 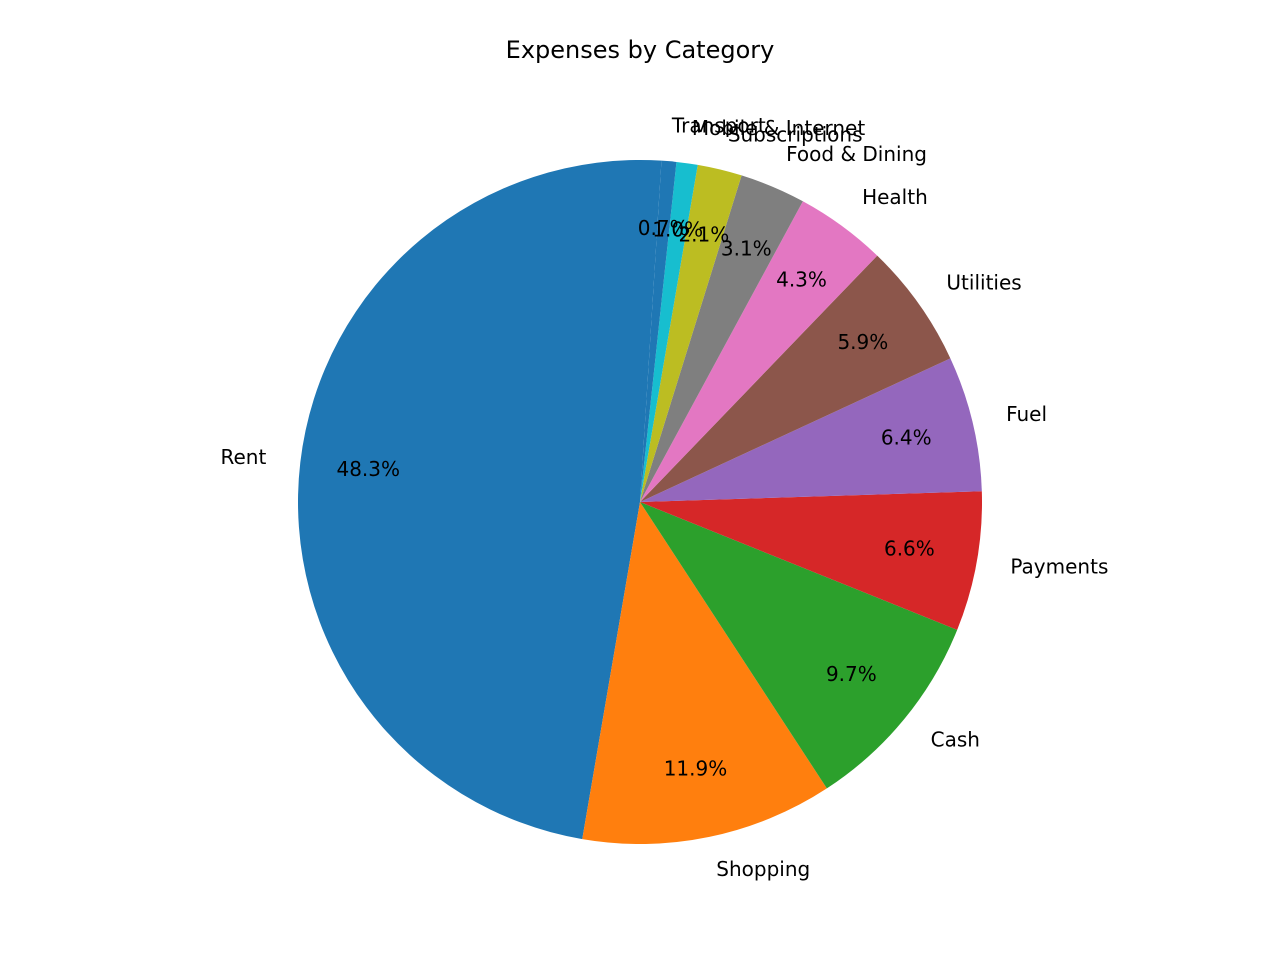 What do you see at coordinates (895, 197) in the screenshot?
I see `slice-label-health: Health` at bounding box center [895, 197].